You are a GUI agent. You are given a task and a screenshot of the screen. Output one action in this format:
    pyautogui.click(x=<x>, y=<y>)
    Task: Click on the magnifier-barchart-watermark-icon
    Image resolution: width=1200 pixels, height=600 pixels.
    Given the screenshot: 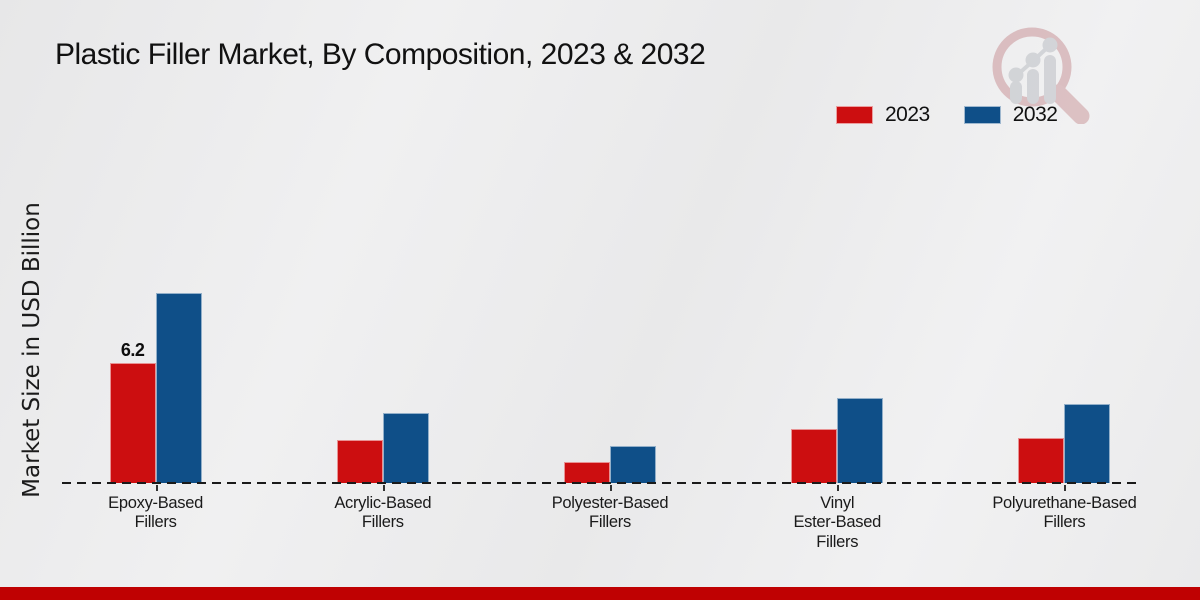 What is the action you would take?
    pyautogui.click(x=1041, y=75)
    